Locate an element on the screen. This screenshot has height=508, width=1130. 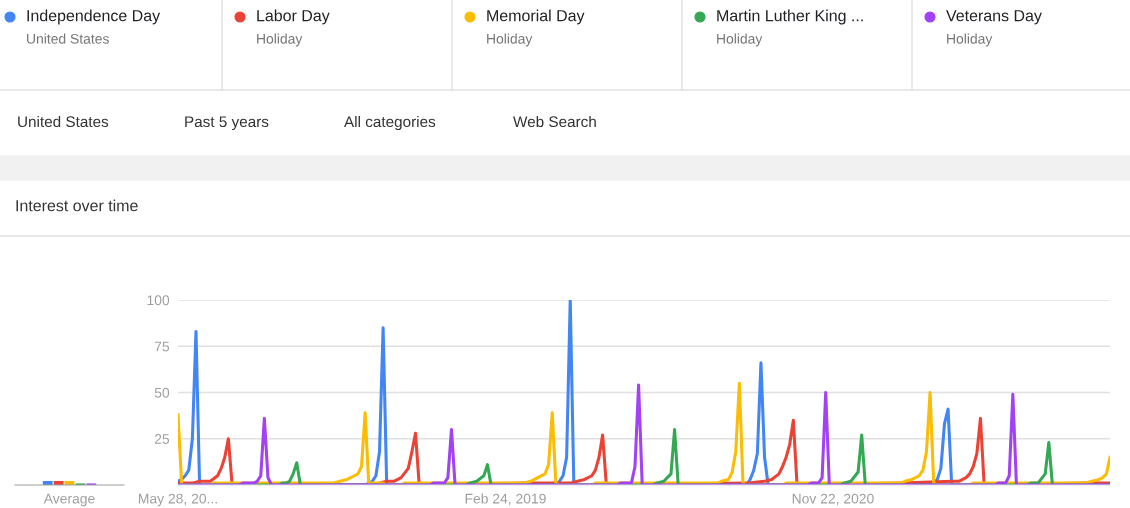
x-tick-label: Feb 24, 2019 is located at coordinates (505, 499).